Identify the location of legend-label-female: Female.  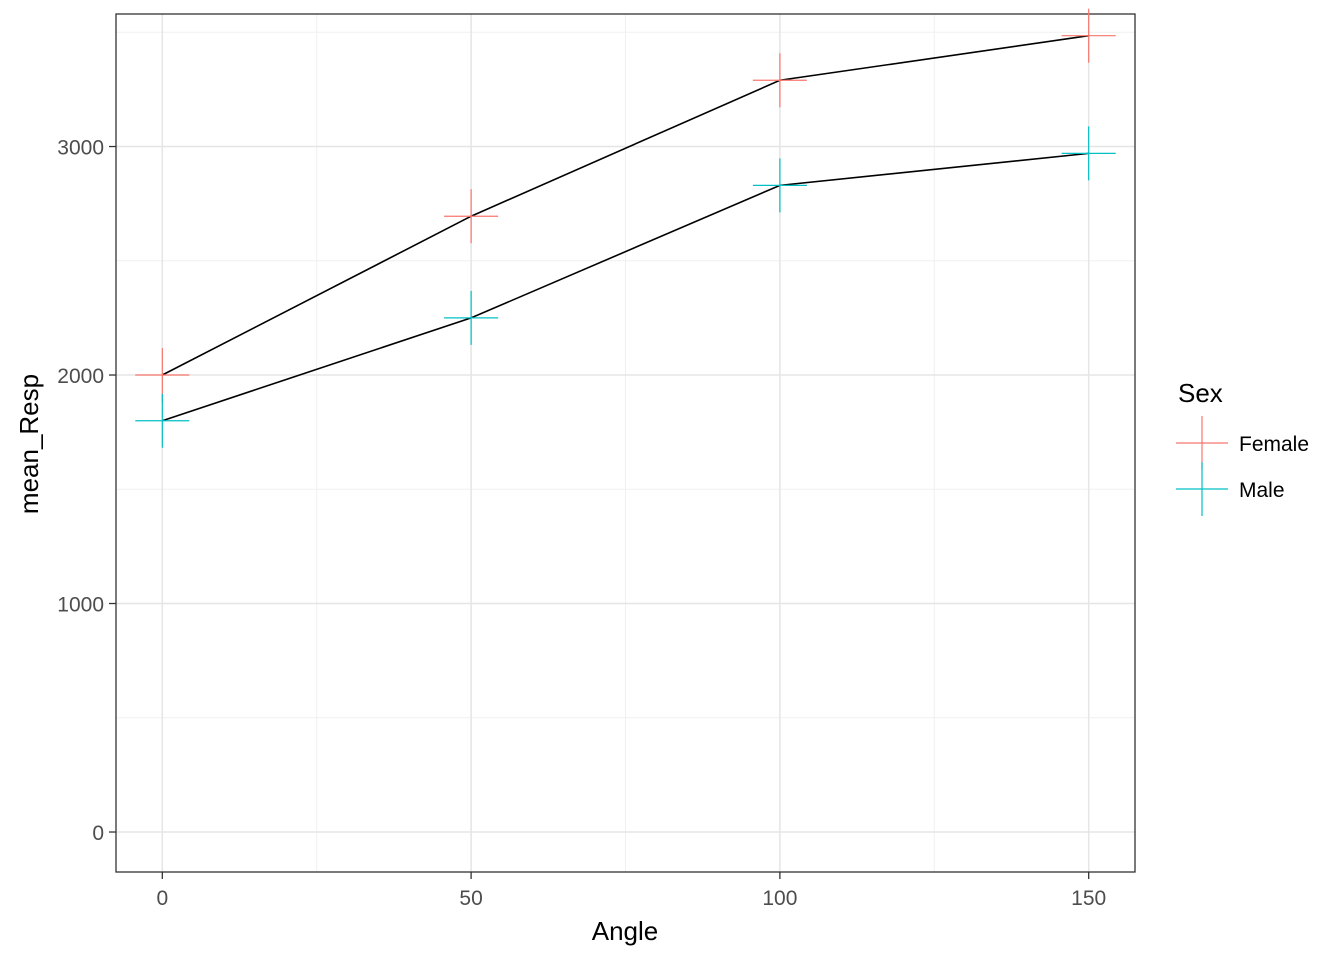
(1274, 444).